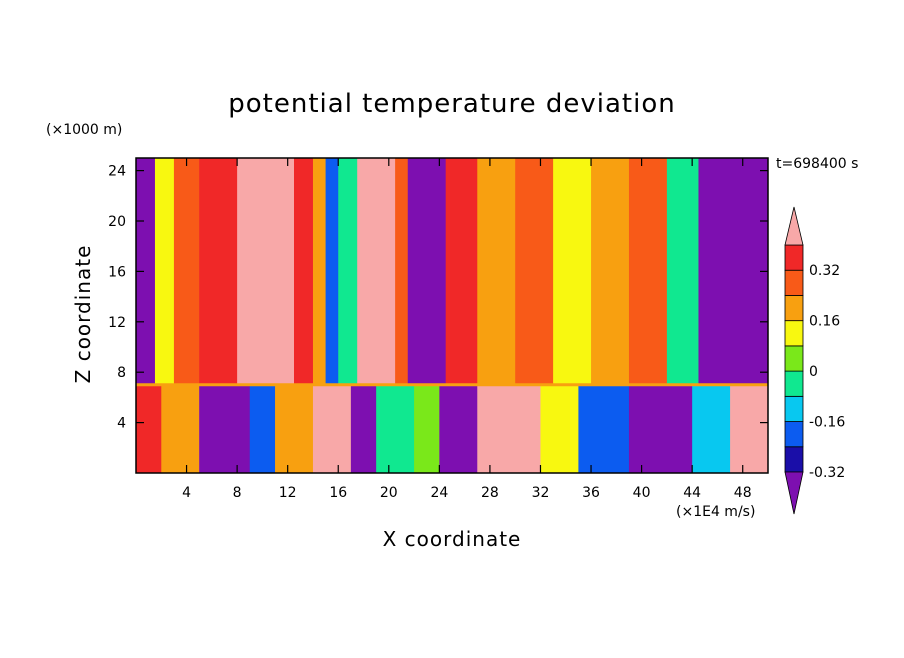 This screenshot has height=658, width=904. I want to click on y-tick-label: 24, so click(117, 172).